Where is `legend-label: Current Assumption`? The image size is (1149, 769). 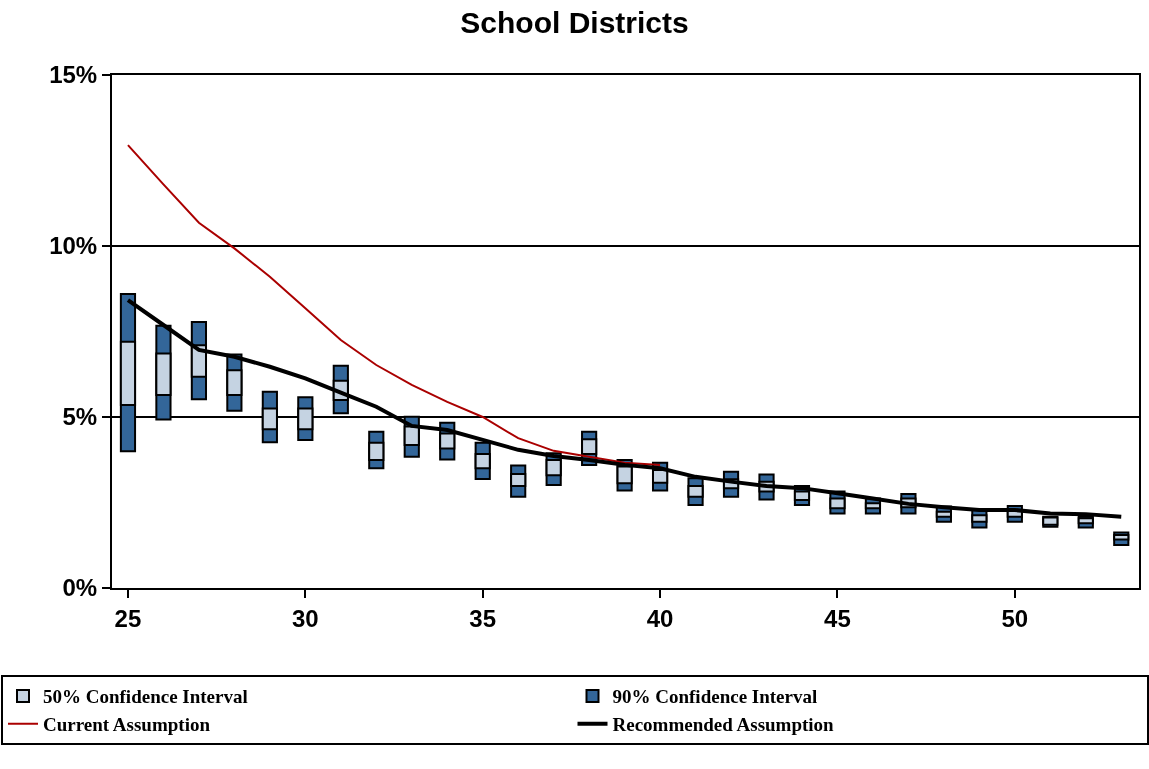
legend-label: Current Assumption is located at coordinates (127, 725).